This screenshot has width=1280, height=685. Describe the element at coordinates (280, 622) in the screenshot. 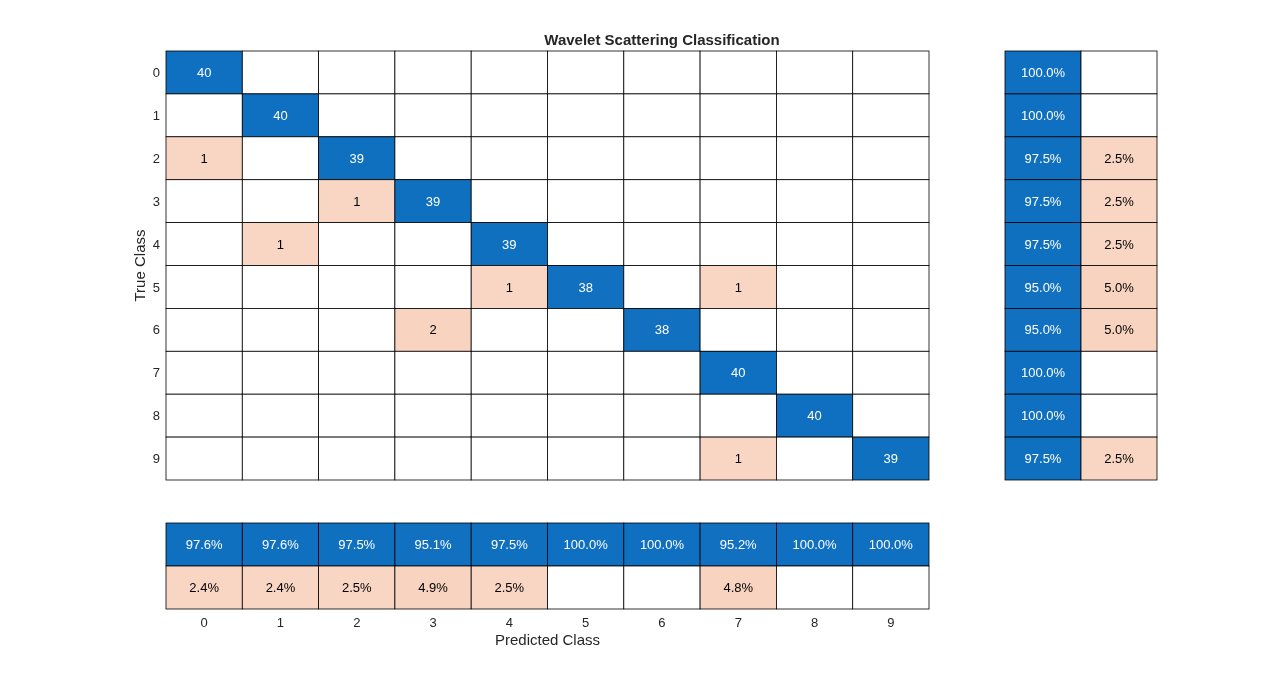

I see `x-tick-label: 1` at that location.